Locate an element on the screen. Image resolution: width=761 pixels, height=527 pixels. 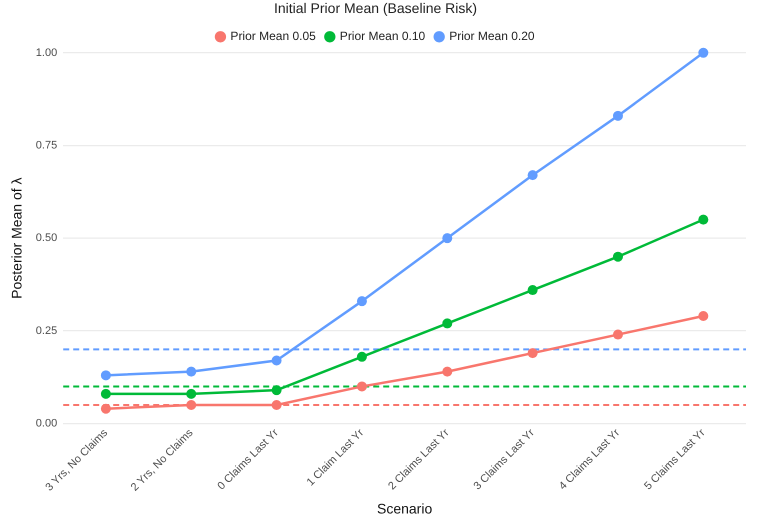
y-tick-label: 0.50 is located at coordinates (47, 238).